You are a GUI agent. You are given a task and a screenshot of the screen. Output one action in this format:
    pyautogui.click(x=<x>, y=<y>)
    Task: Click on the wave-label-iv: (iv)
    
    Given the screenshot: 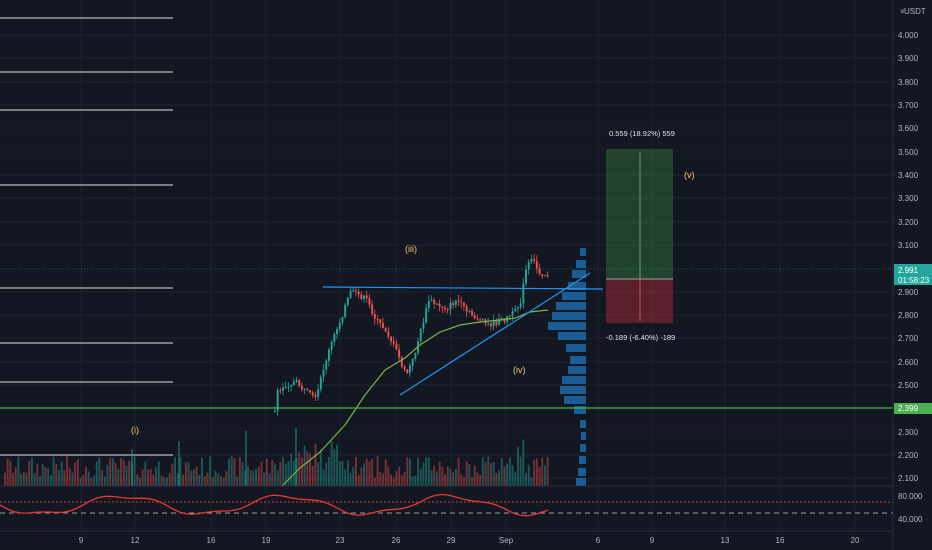 What is the action you would take?
    pyautogui.click(x=519, y=370)
    